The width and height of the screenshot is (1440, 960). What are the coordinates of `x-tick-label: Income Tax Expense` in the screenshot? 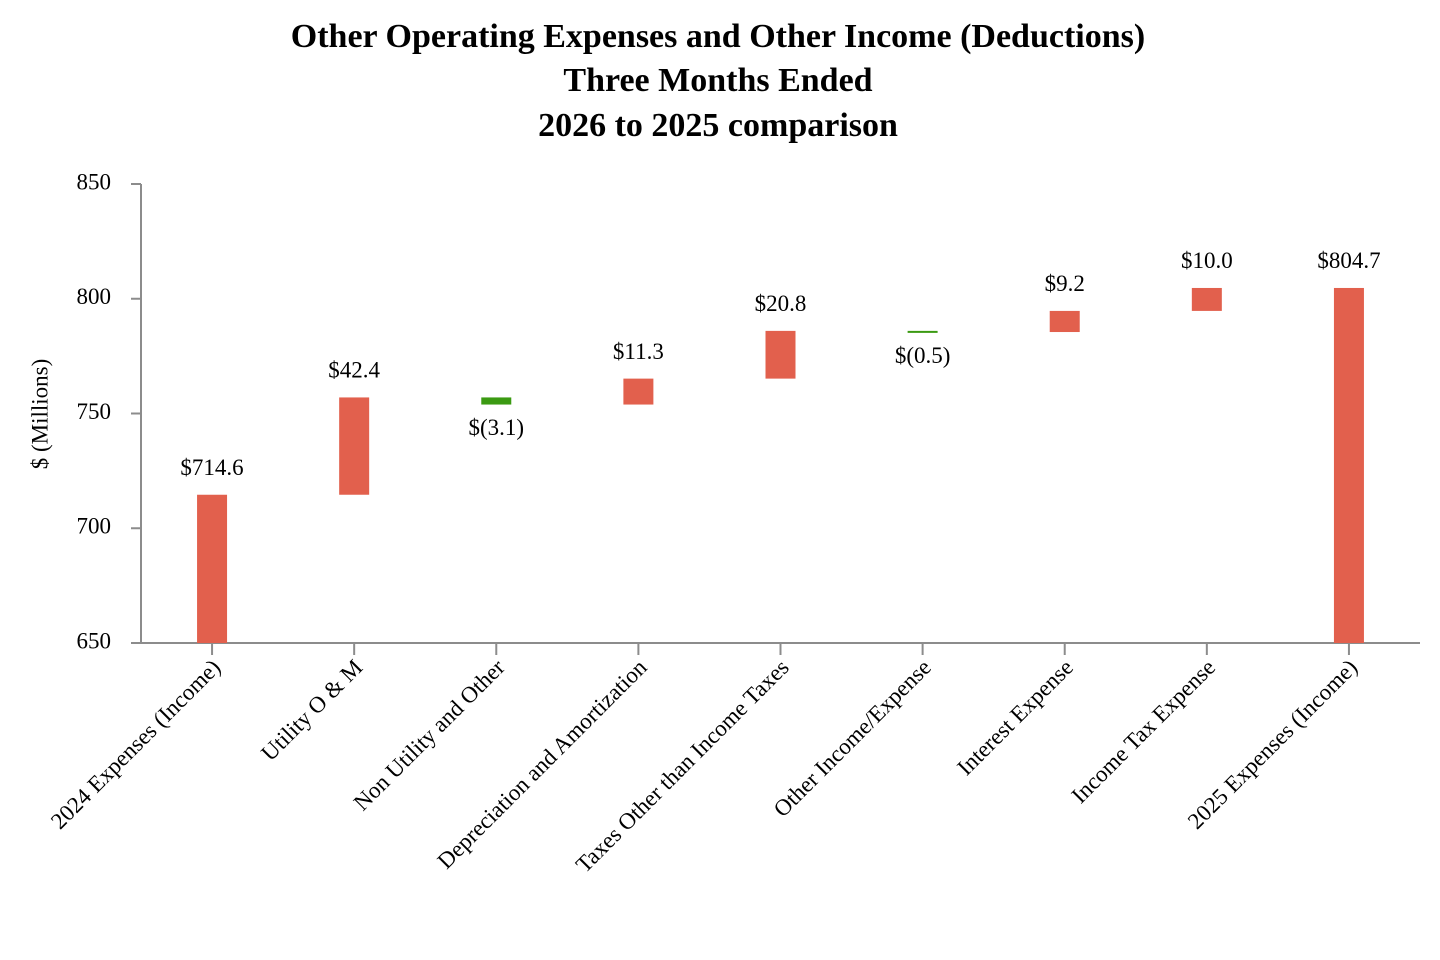 It's located at (1144, 732).